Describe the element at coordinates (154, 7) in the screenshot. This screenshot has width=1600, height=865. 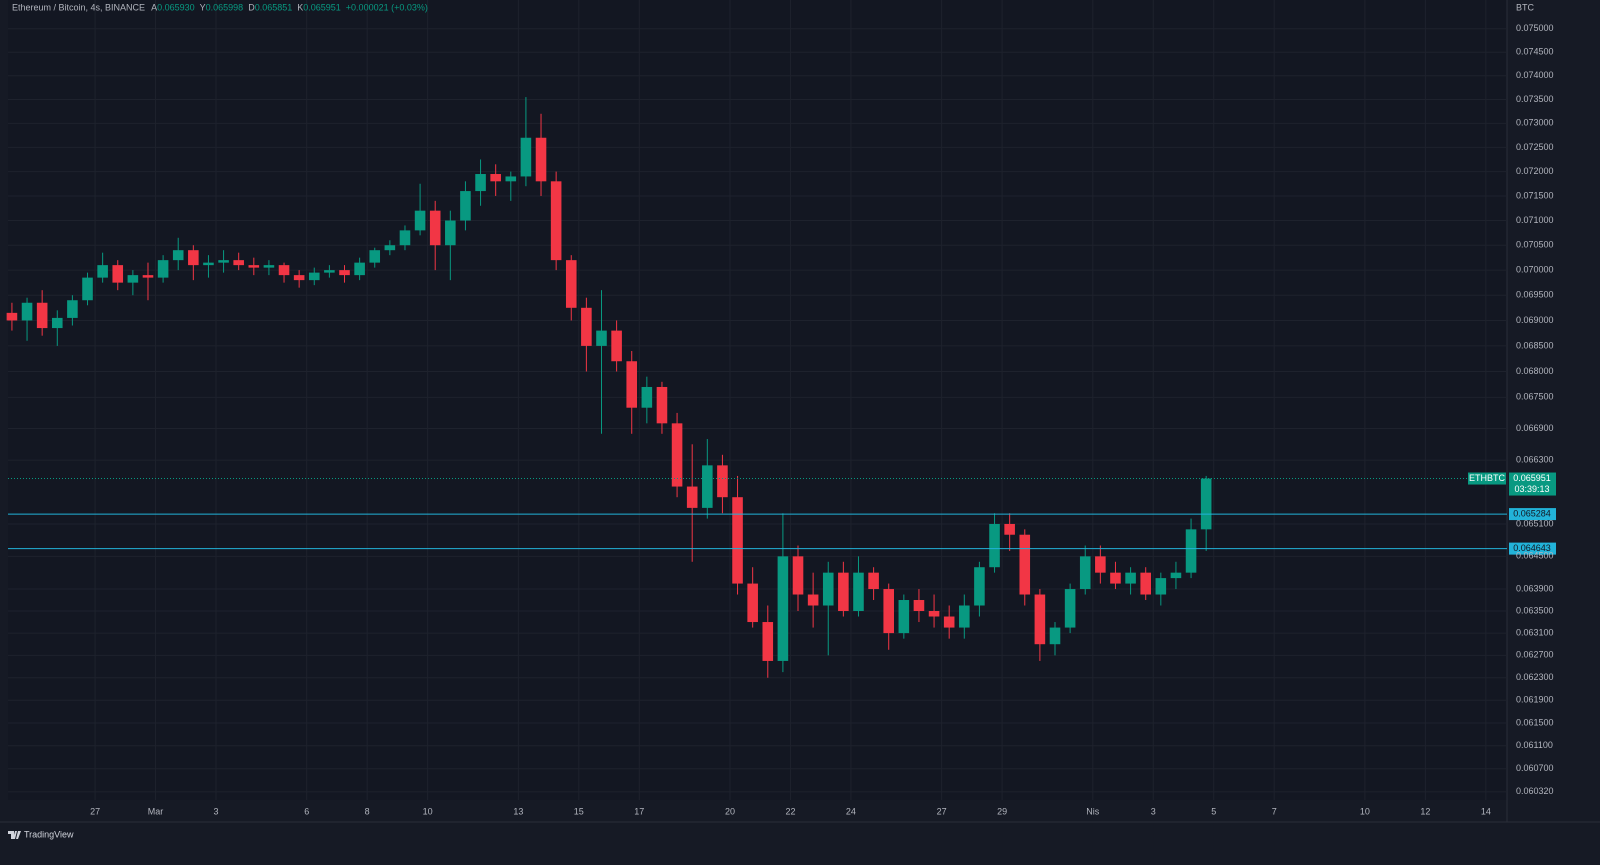
I see `legend-label: A` at that location.